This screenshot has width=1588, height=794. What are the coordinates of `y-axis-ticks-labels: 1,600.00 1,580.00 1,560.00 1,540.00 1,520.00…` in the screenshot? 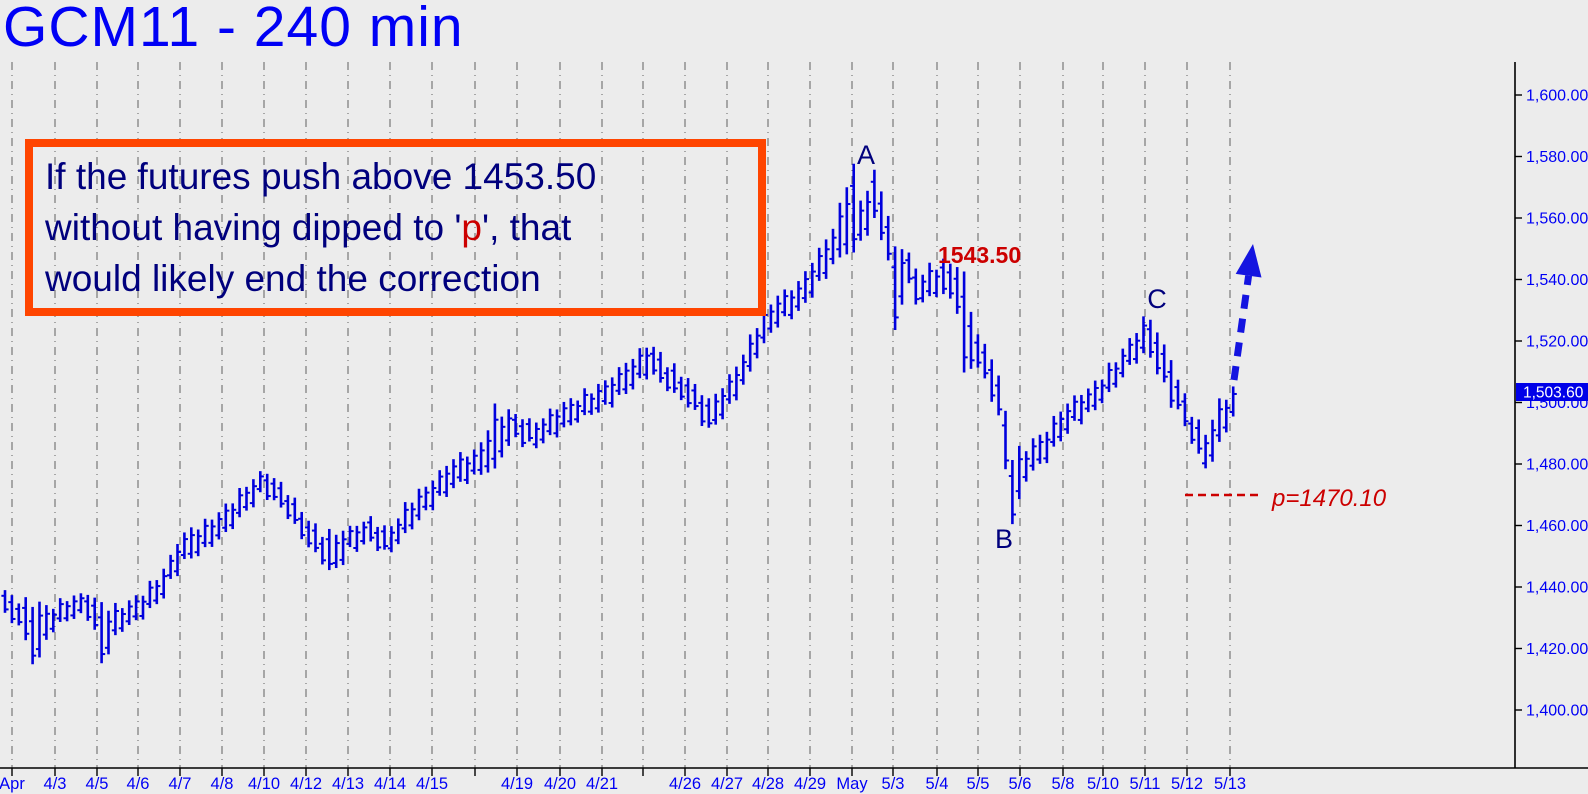 It's located at (1551, 404).